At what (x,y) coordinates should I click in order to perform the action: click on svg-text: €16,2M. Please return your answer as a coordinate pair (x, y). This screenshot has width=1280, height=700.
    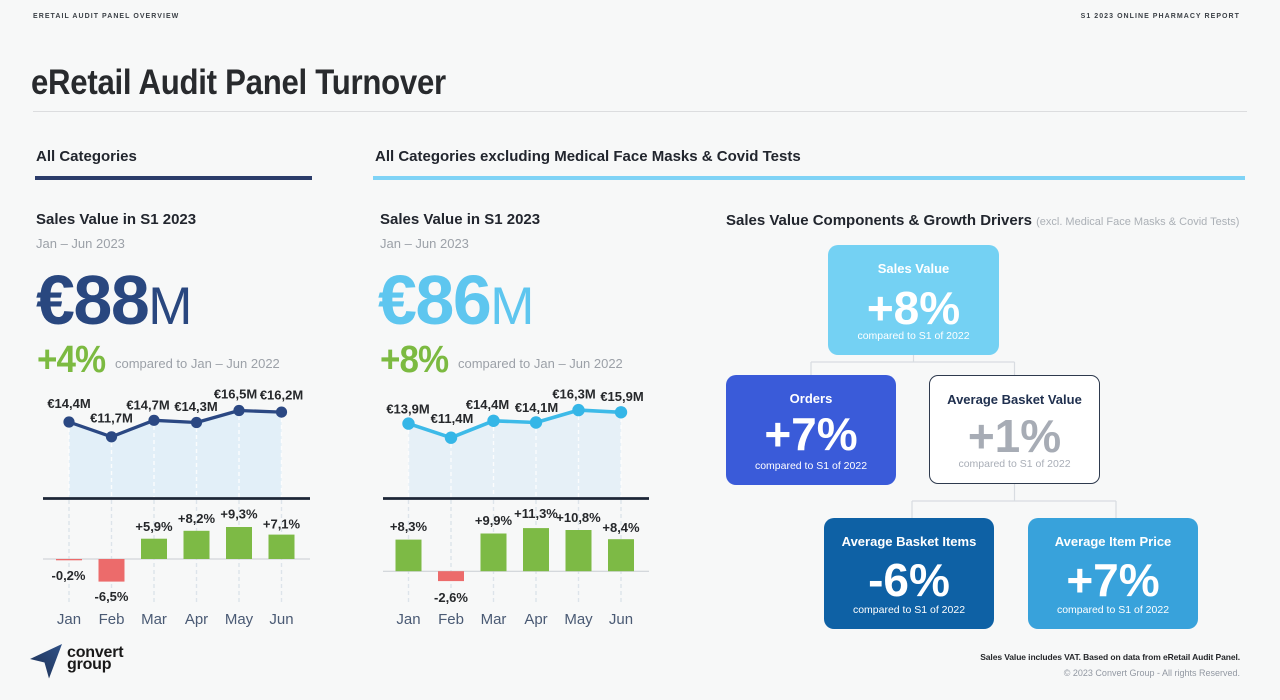
    Looking at the image, I should click on (281, 395).